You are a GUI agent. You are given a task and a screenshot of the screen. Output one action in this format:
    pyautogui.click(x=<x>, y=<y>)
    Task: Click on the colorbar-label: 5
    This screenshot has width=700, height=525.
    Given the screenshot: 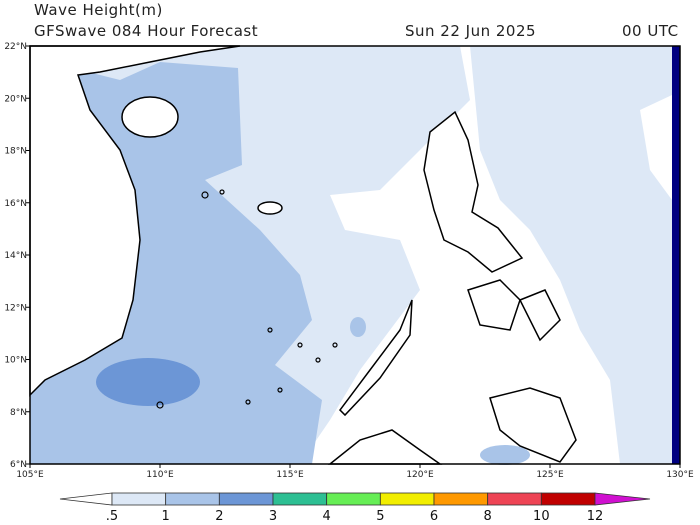 What is the action you would take?
    pyautogui.click(x=380, y=516)
    